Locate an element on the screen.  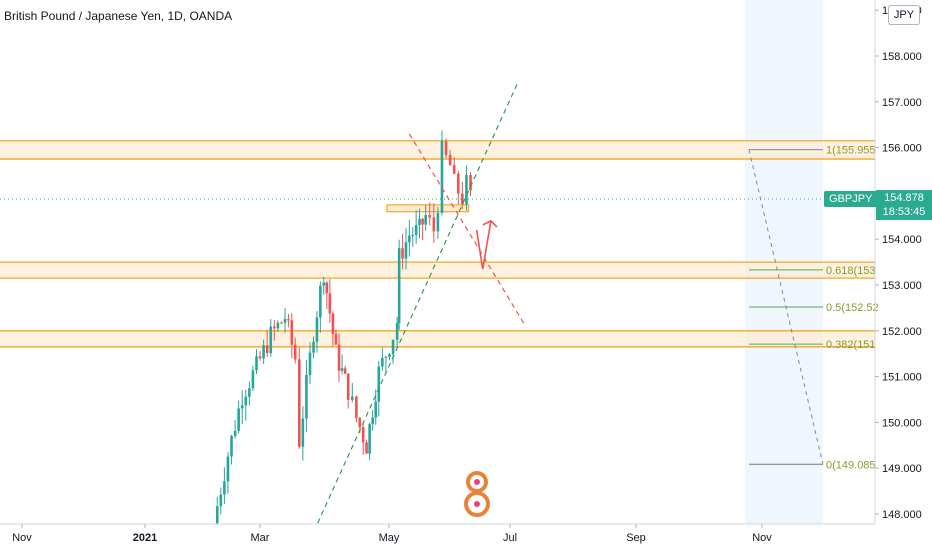
x-tick-label: 2021 is located at coordinates (145, 538).